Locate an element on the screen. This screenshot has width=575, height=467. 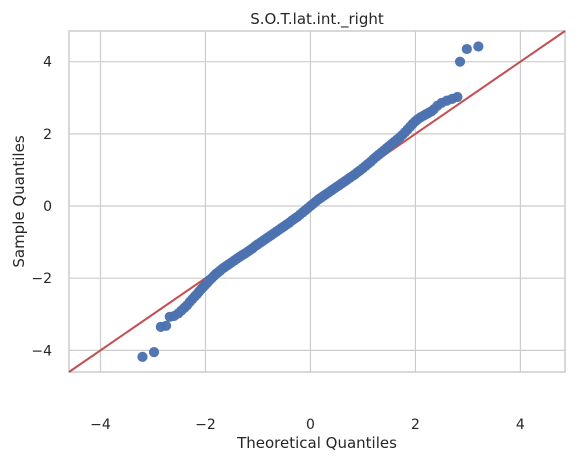
x-axis-label: Theoretical Quantiles is located at coordinates (316, 443).